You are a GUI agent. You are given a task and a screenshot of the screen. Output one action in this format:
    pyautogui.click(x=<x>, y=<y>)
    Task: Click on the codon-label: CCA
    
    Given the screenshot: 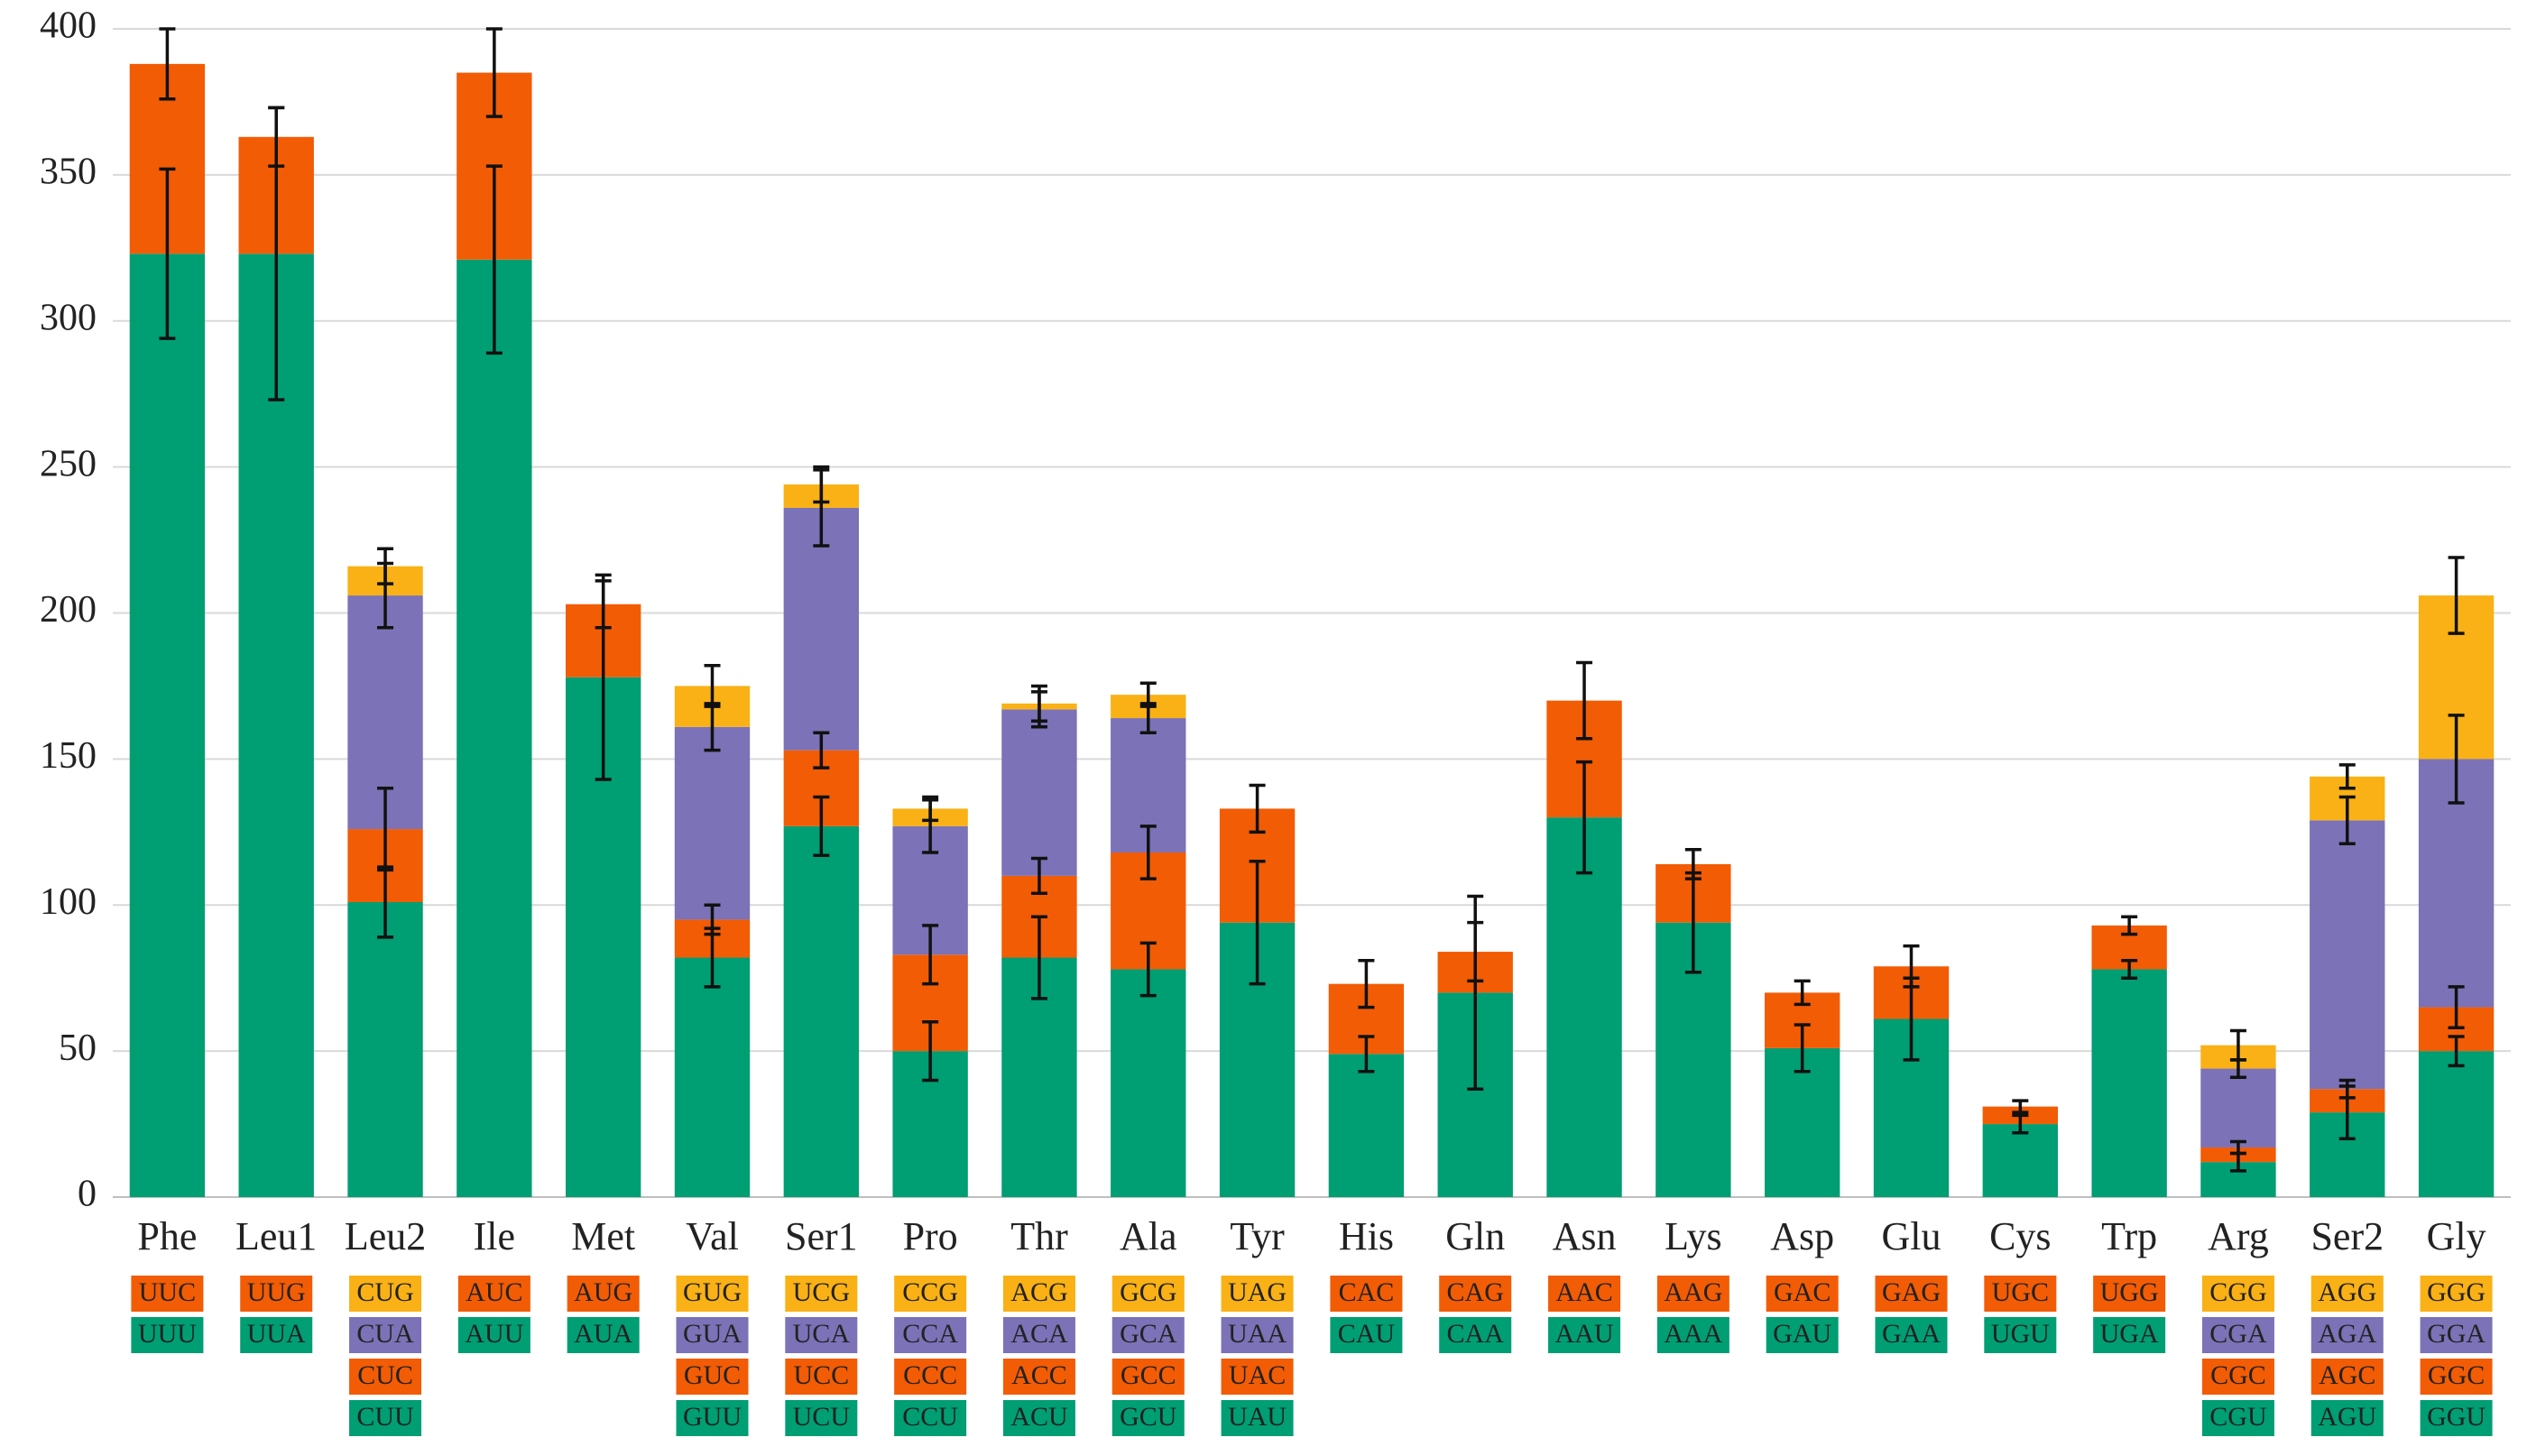 What is the action you would take?
    pyautogui.click(x=930, y=1334)
    